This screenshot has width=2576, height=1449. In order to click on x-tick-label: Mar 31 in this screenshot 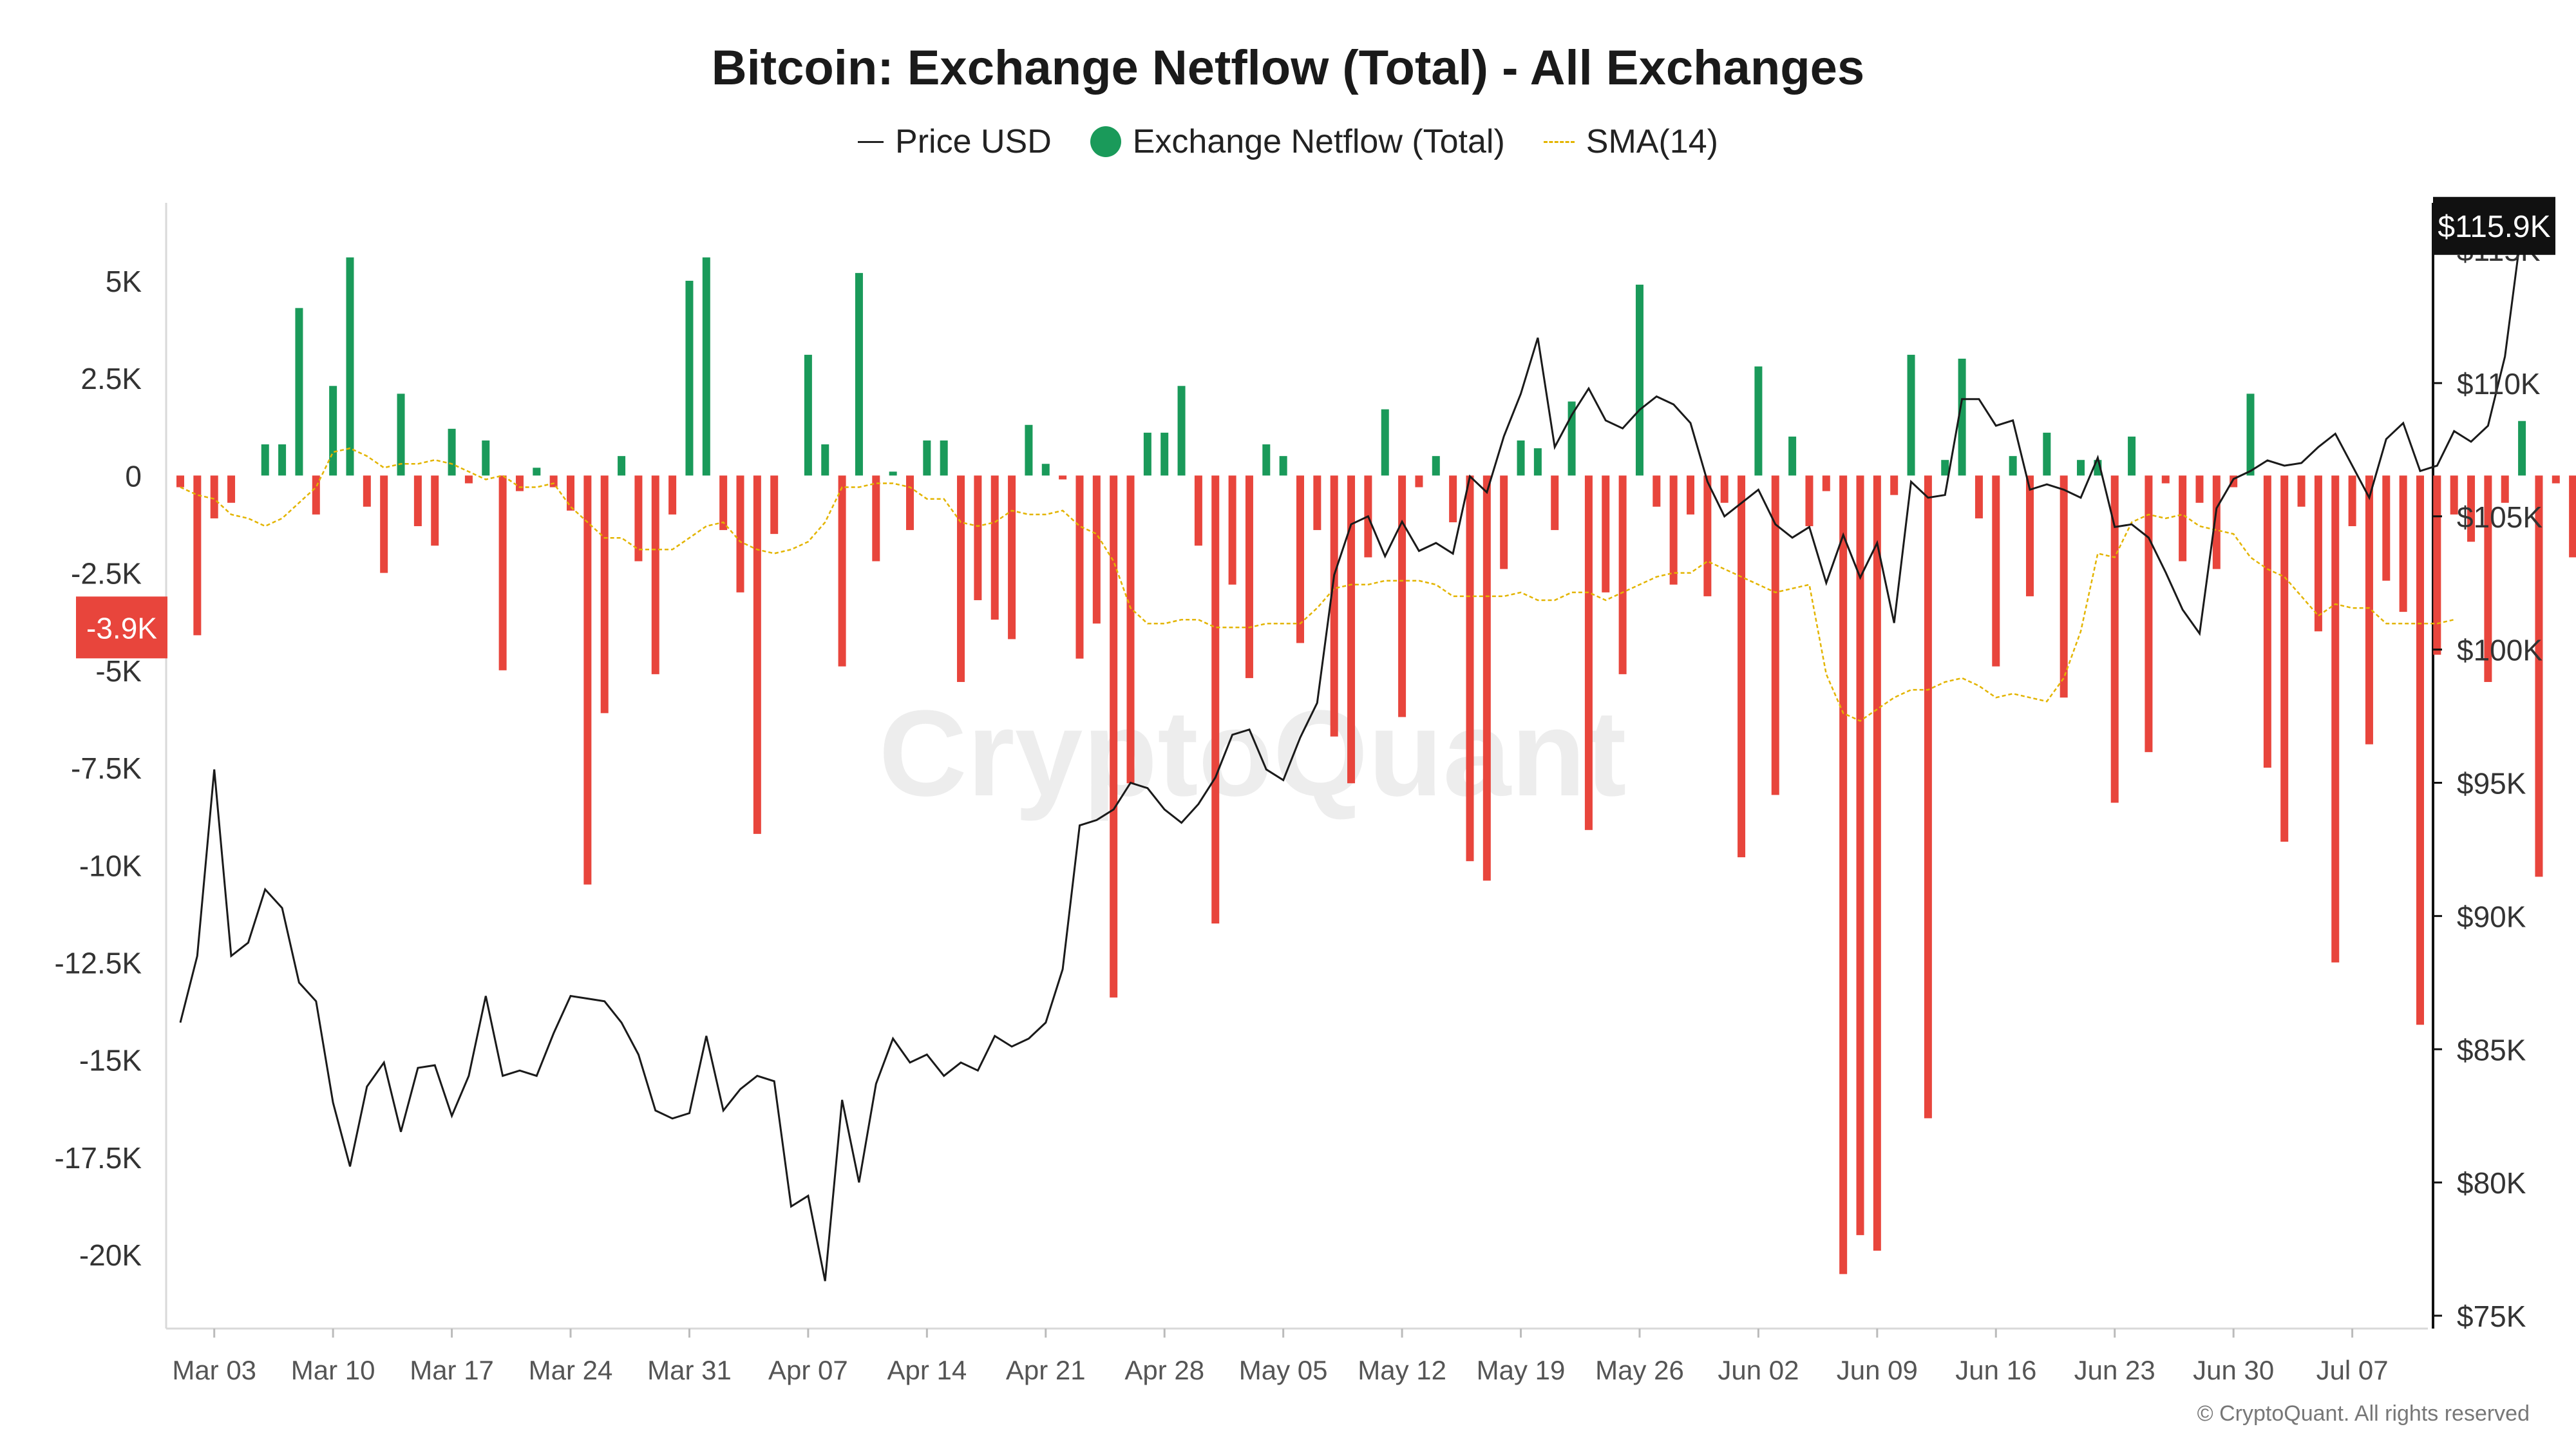, I will do `click(689, 1370)`.